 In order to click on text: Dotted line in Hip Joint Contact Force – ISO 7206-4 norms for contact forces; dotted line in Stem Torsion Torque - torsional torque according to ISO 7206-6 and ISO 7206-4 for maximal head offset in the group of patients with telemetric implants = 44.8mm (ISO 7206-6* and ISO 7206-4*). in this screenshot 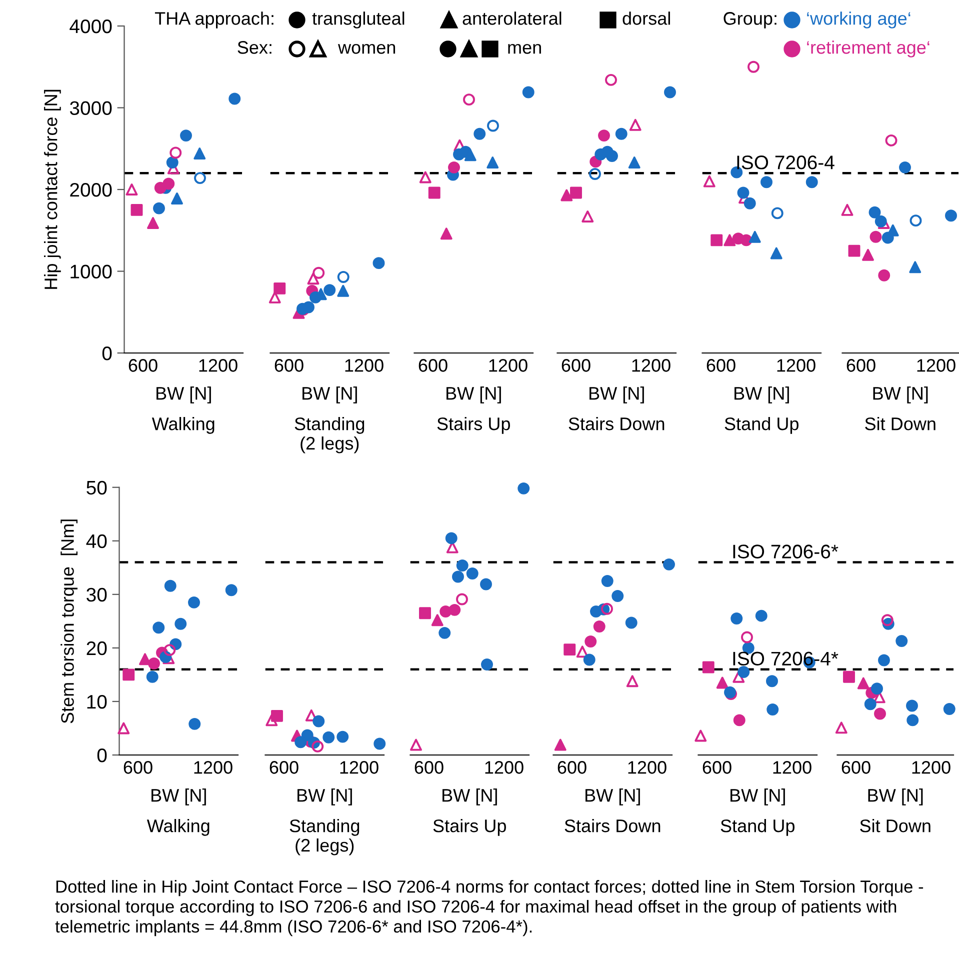, I will do `click(489, 908)`.